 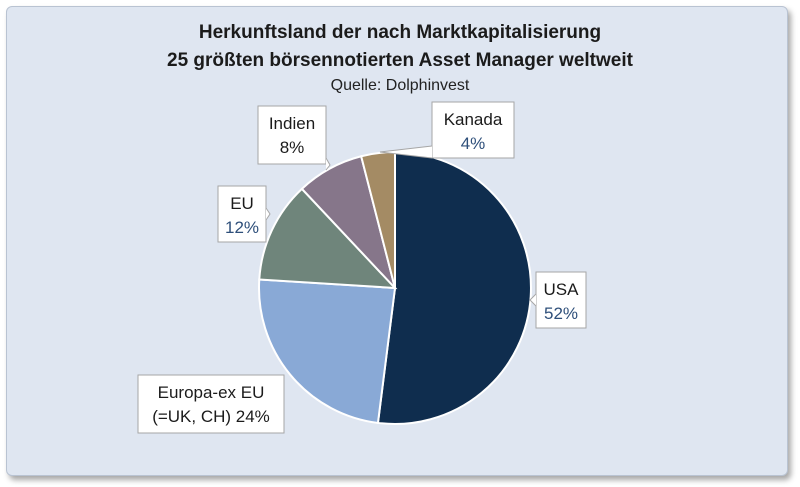 I want to click on callout-usa: USA 52%, so click(x=558, y=300).